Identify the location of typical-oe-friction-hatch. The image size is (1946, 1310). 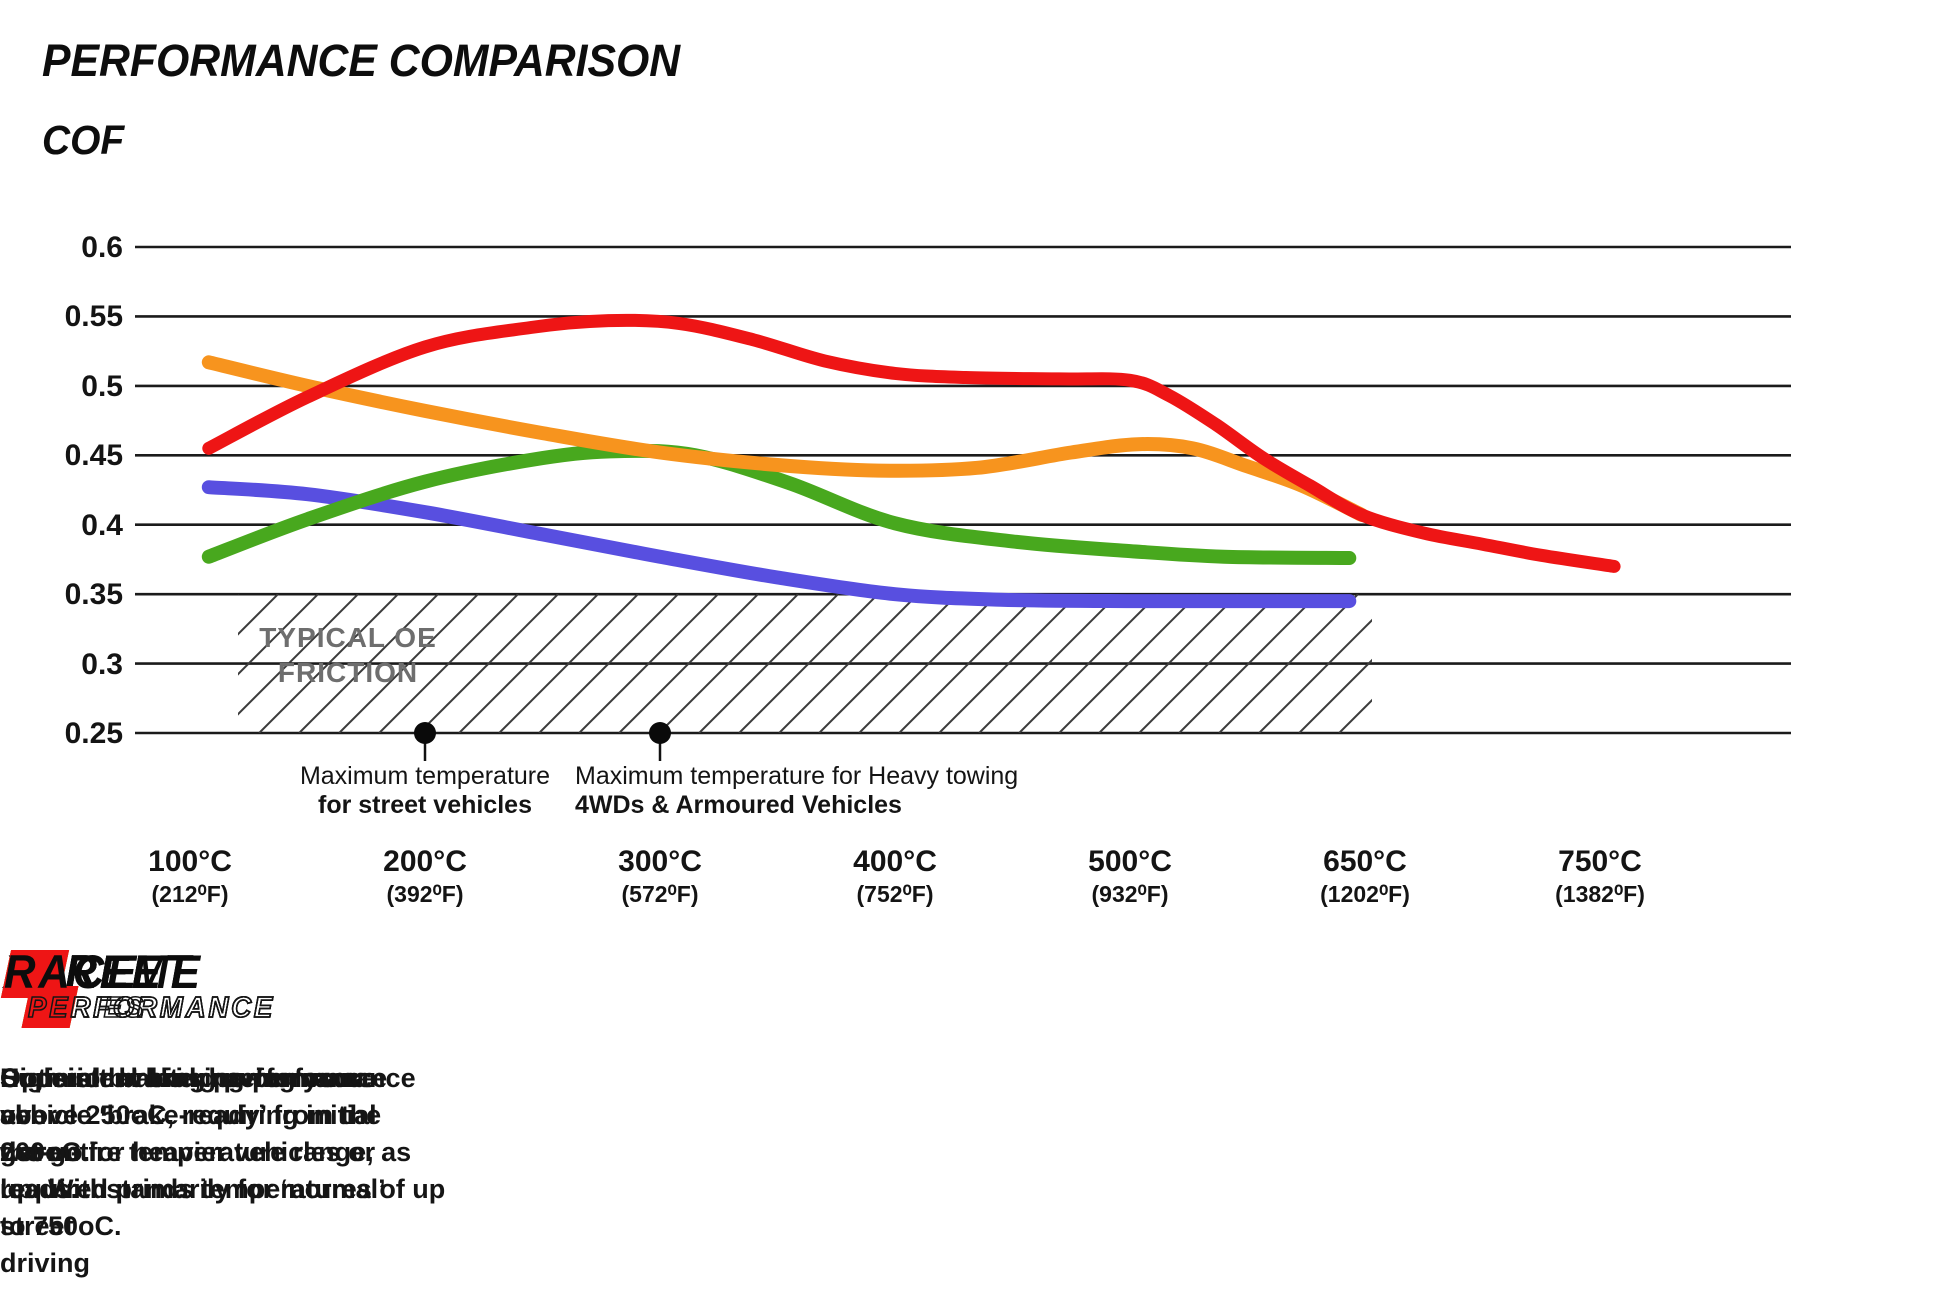
(805, 664).